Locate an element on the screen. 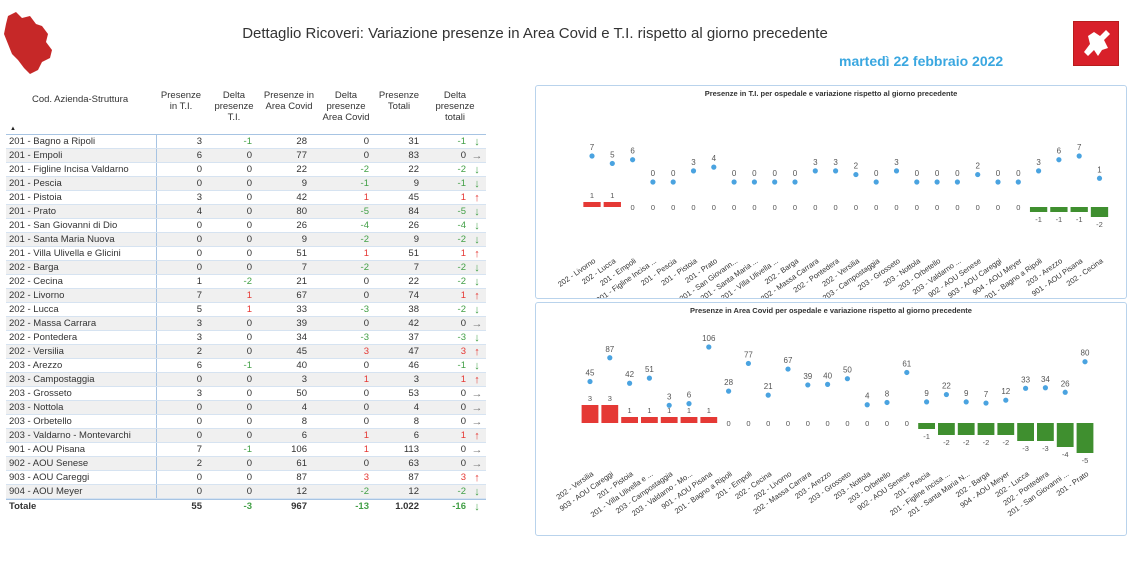 The width and height of the screenshot is (1127, 585). header-ti: Presenze in T.I. is located at coordinates (181, 101).